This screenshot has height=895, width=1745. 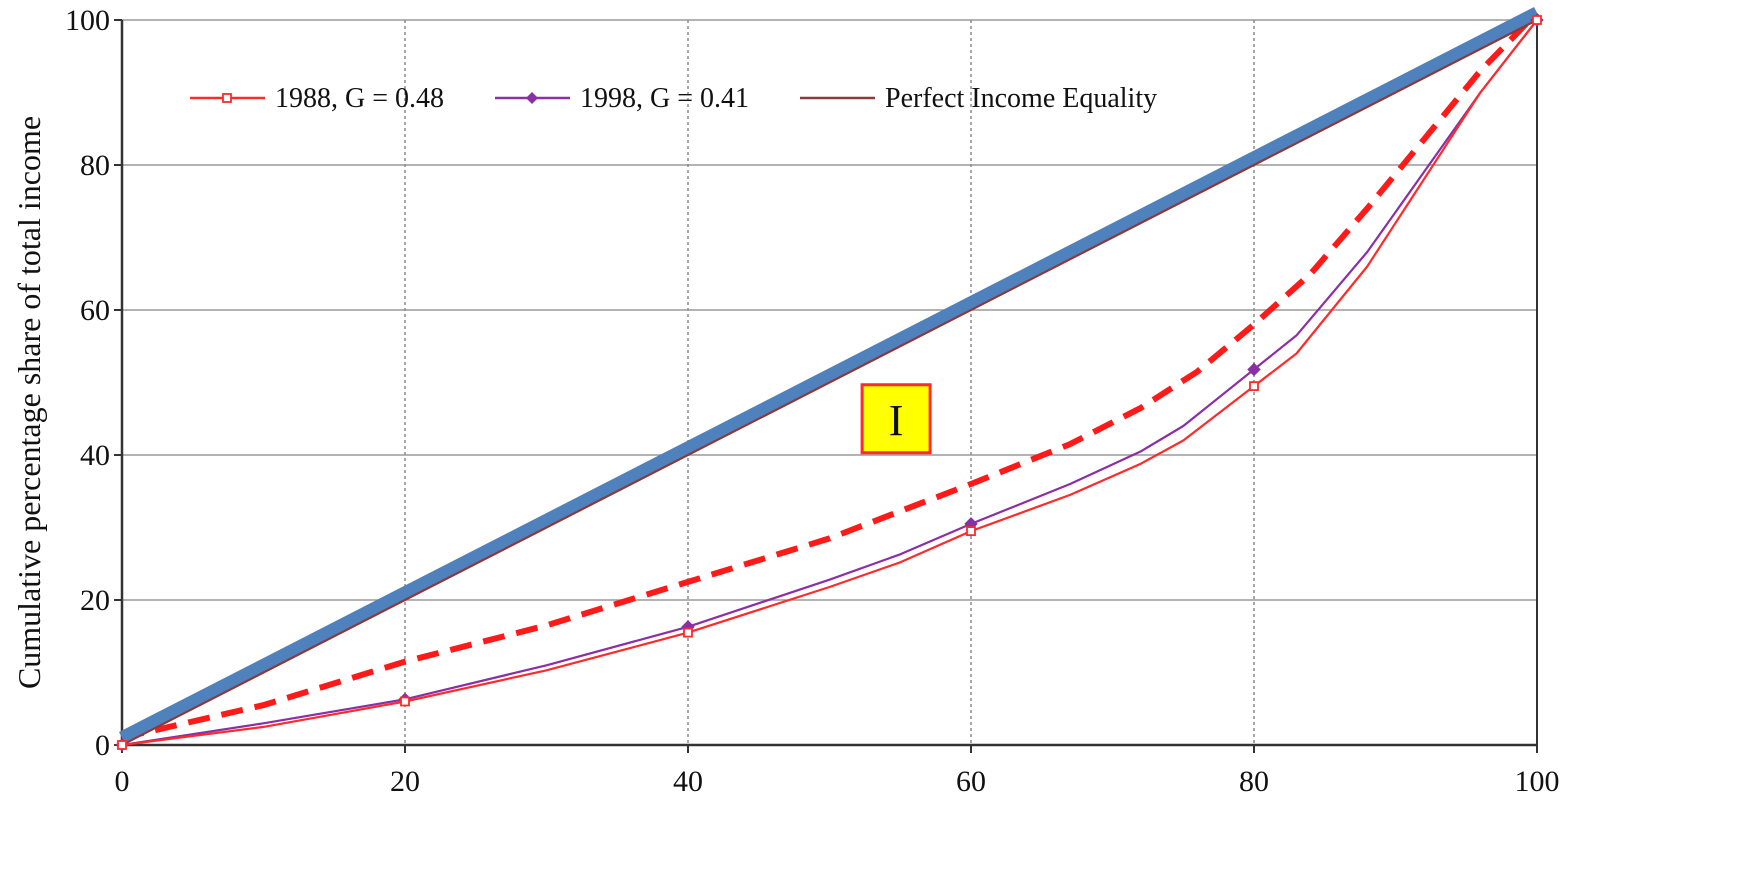 I want to click on legend-label: 1998, G = 0.41, so click(x=664, y=98).